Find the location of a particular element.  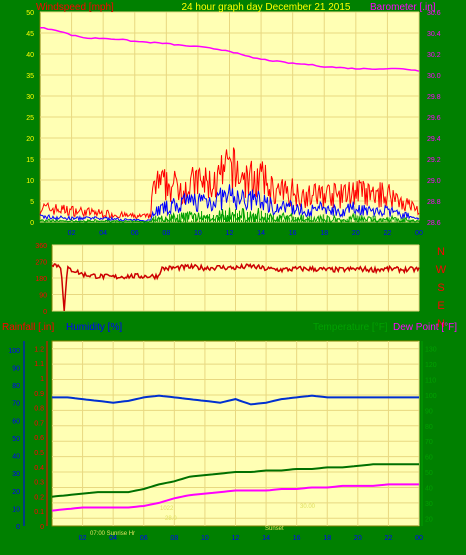

temp-x-tick-label: 02 is located at coordinates (83, 538).